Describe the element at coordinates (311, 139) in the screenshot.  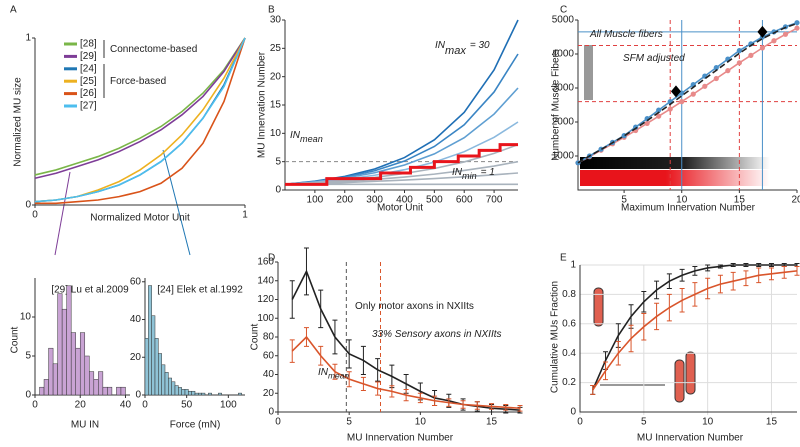
I see `annotation-subscript: mean` at that location.